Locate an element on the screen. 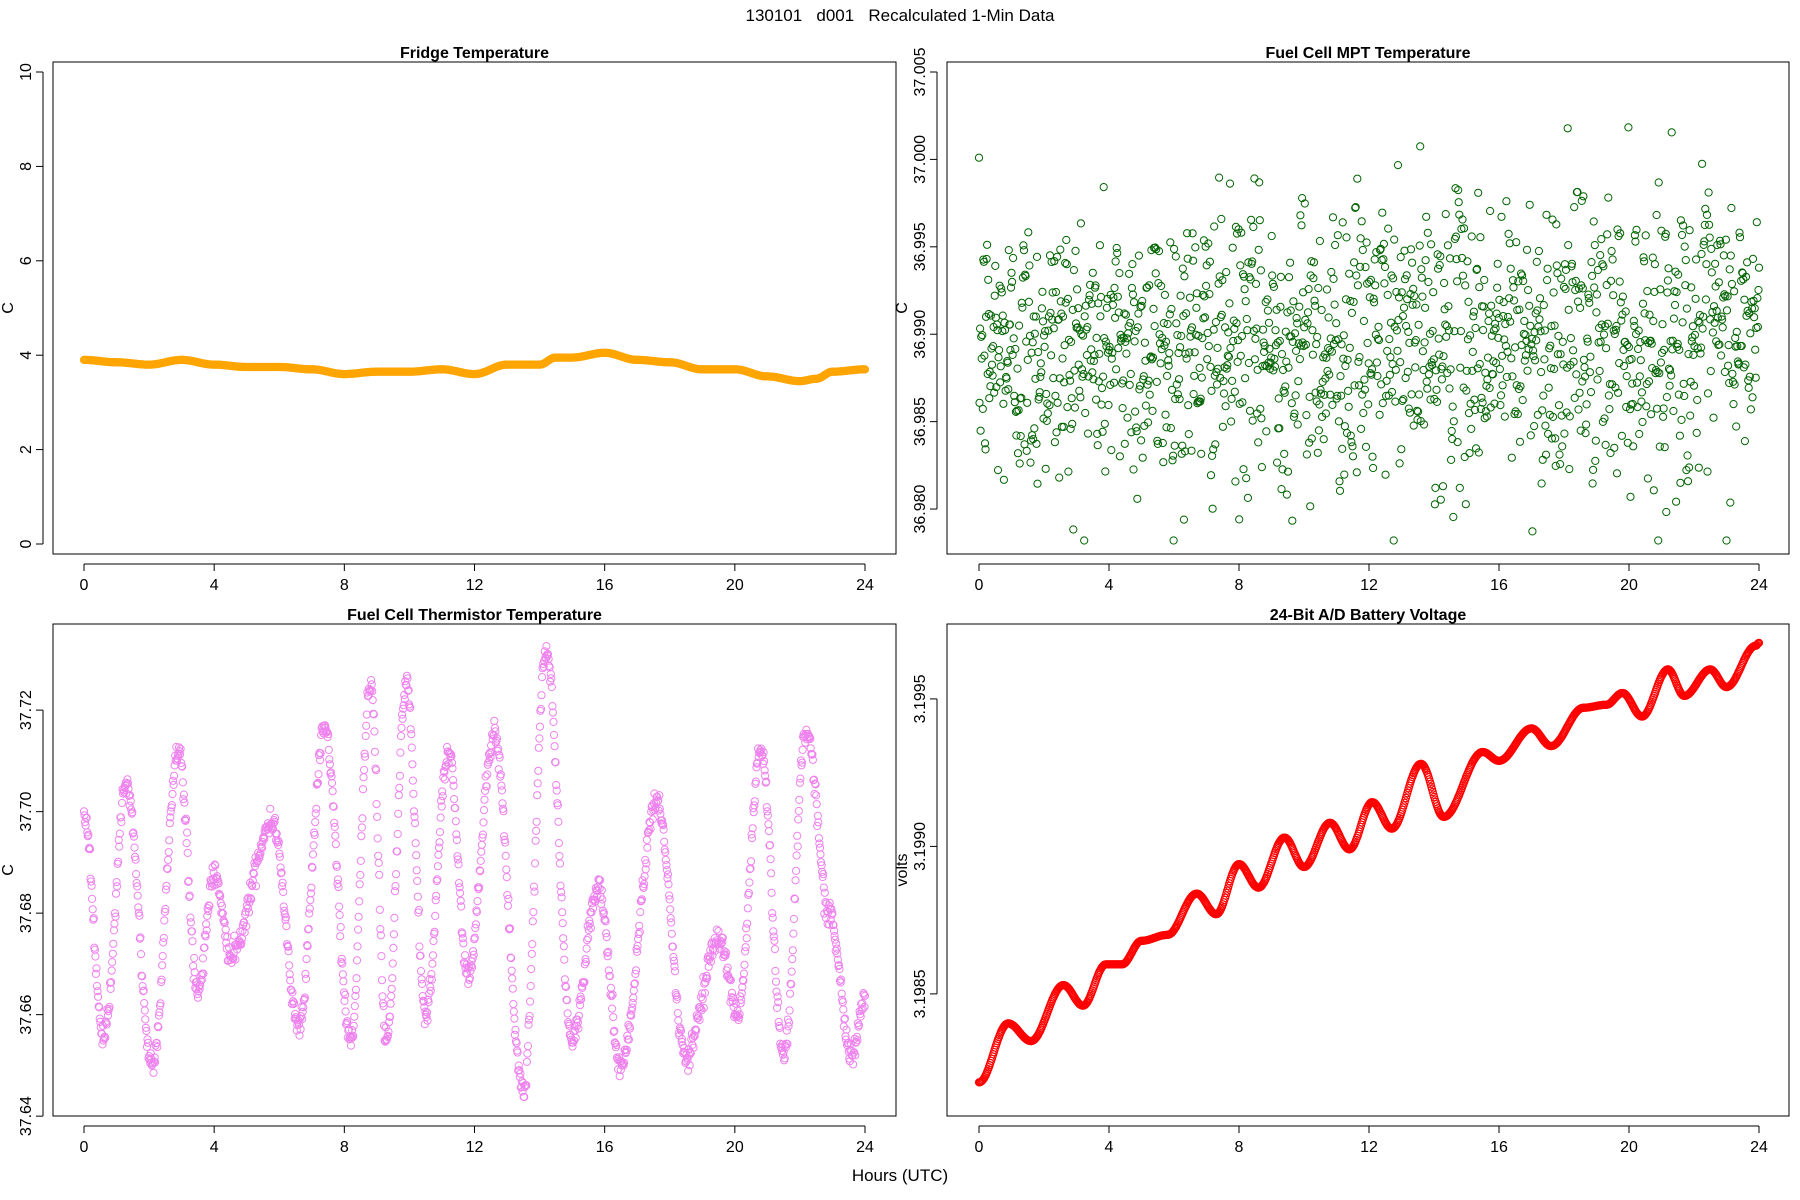 This screenshot has width=1800, height=1200. y-tick-label: 10 is located at coordinates (26, 72).